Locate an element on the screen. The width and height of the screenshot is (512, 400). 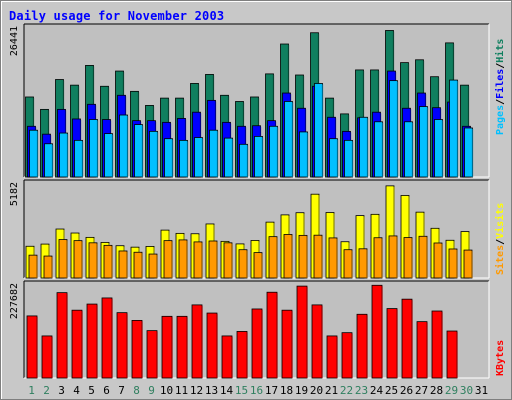
x-tick-label-day-19: 19 is located at coordinates (301, 390).